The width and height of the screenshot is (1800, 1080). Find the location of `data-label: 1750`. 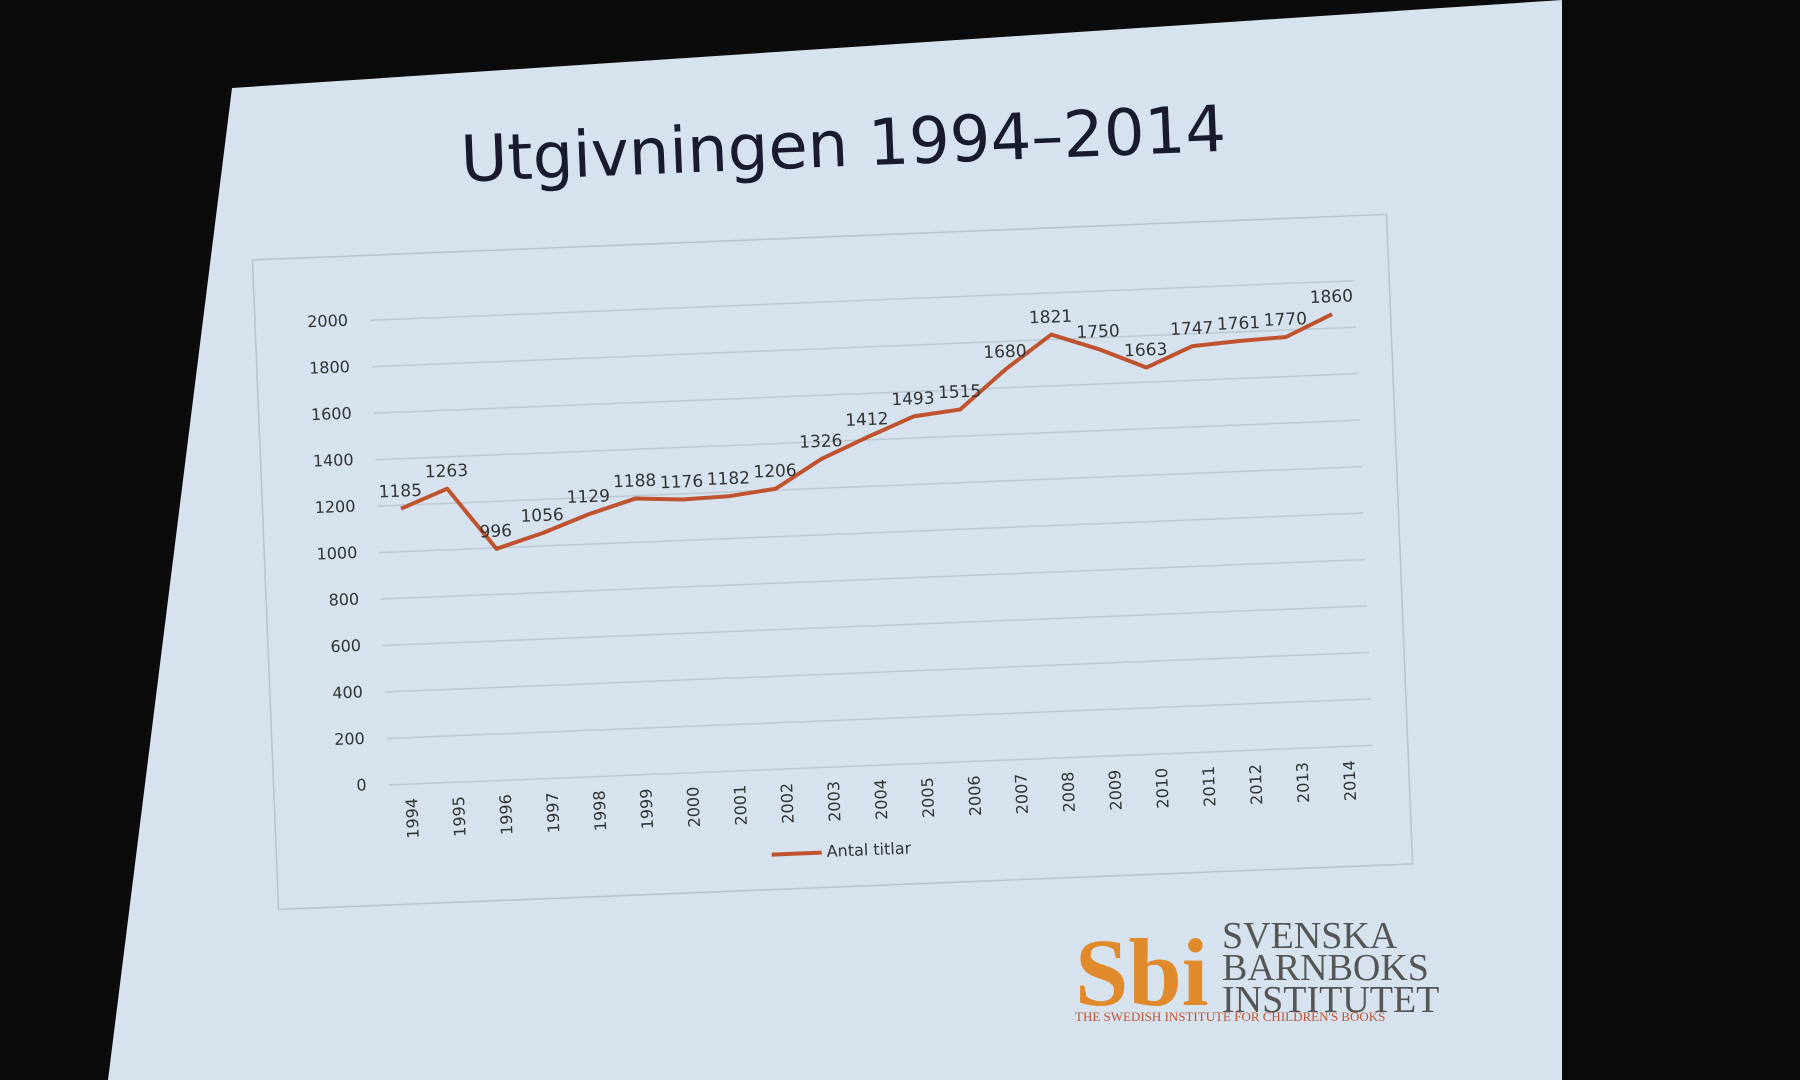

data-label: 1750 is located at coordinates (1098, 332).